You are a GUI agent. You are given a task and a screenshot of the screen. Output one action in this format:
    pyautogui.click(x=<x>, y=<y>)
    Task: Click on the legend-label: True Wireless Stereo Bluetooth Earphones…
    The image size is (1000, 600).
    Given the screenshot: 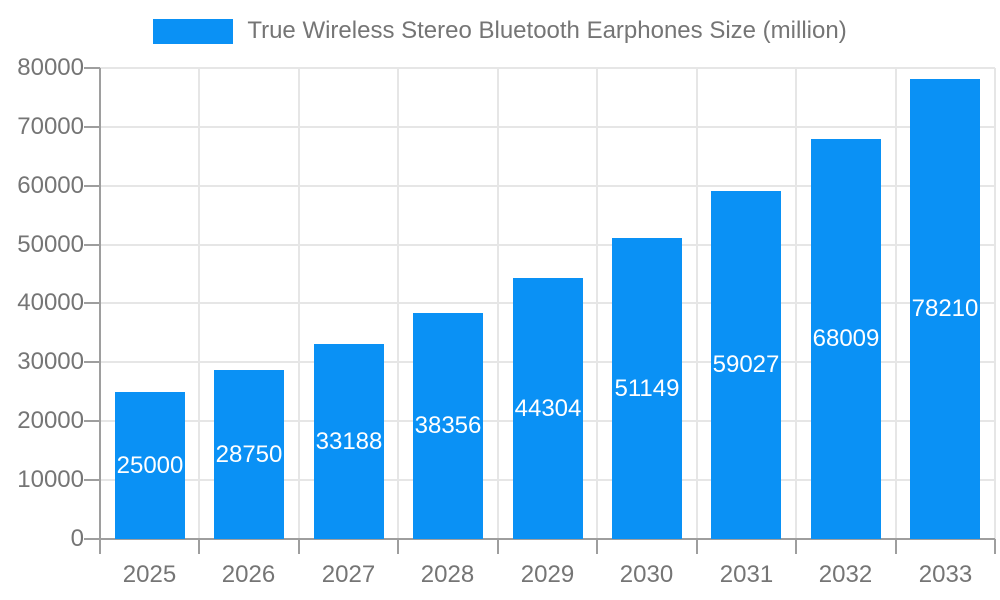 What is the action you would take?
    pyautogui.click(x=547, y=30)
    